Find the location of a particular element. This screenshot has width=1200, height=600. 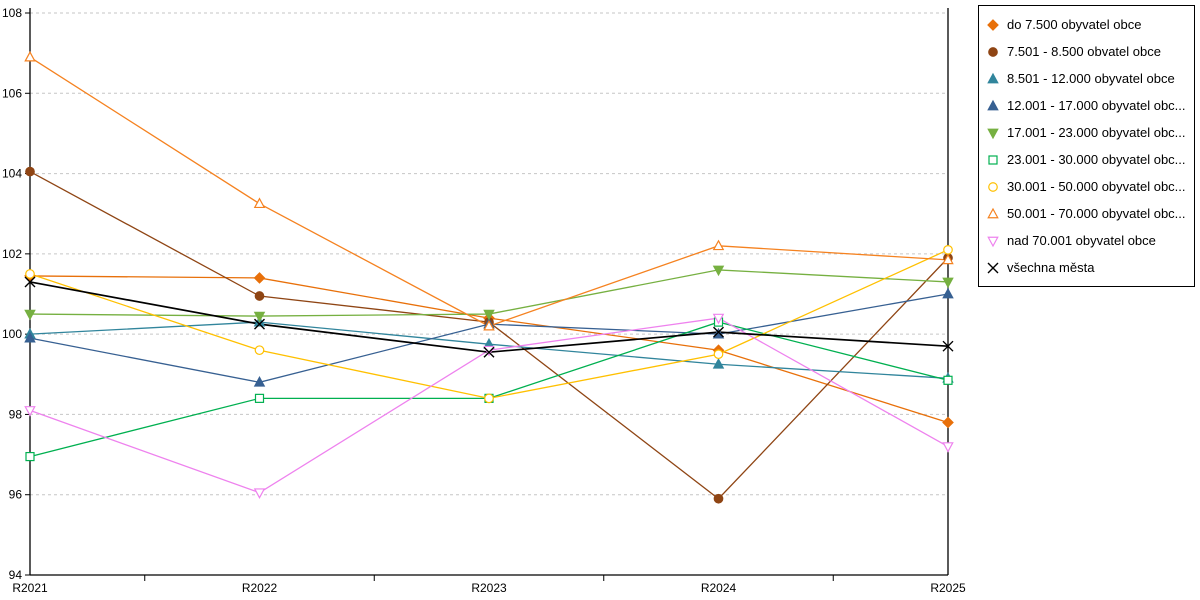

legend-item-2: 7.501 - 8.500 obvatel obce is located at coordinates (1086, 51).